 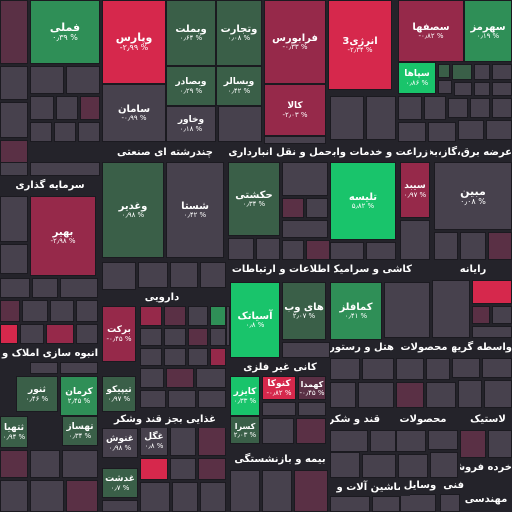 What do you see at coordinates (295, 110) in the screenshot?
I see `stock-tile: کالا -۲٫۰۳ %` at bounding box center [295, 110].